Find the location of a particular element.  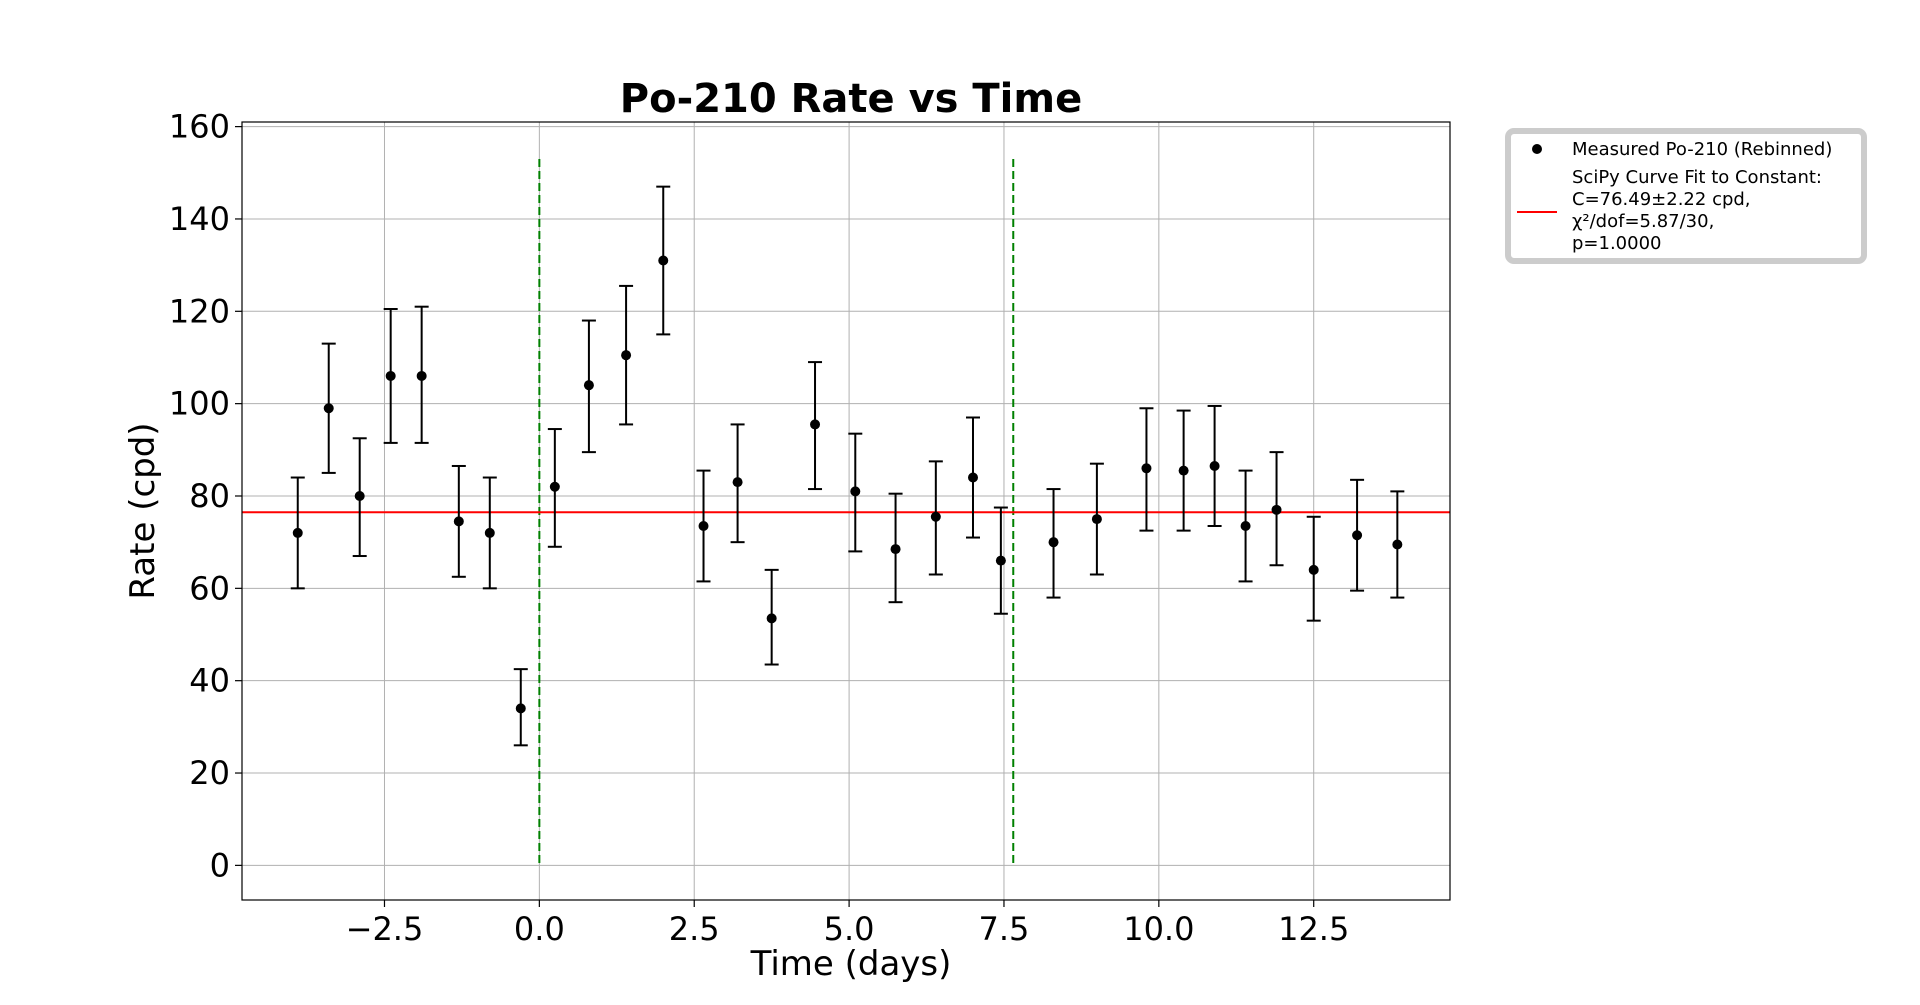

y-tick-label: 20 is located at coordinates (209, 773).